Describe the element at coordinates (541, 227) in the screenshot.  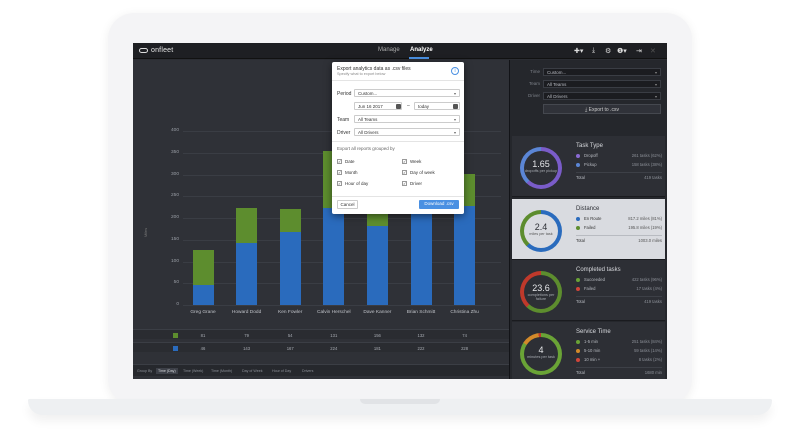
I see `summary-number: 2.4` at that location.